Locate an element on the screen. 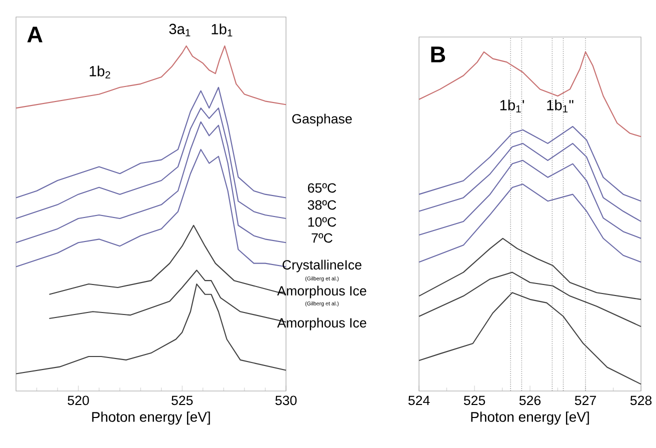 This screenshot has height=448, width=656. x-tick-label: 528 is located at coordinates (641, 401).